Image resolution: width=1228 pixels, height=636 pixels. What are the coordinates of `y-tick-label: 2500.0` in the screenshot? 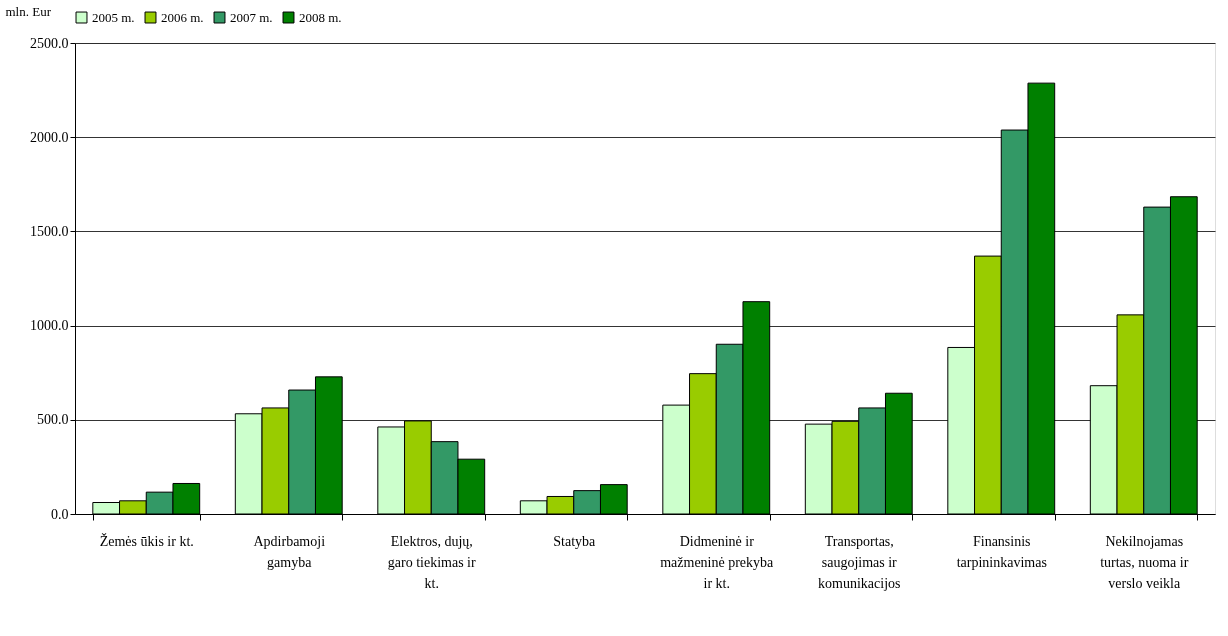 It's located at (49, 43).